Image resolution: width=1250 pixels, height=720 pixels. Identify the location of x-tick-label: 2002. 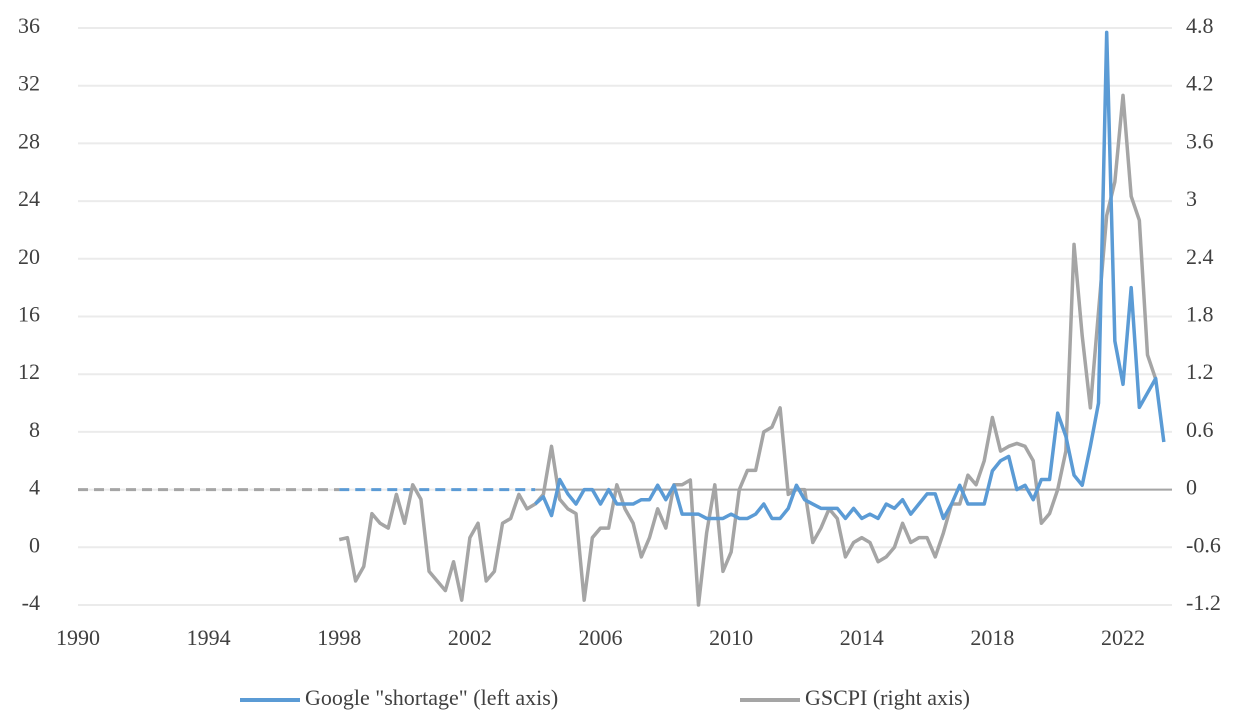
(470, 637).